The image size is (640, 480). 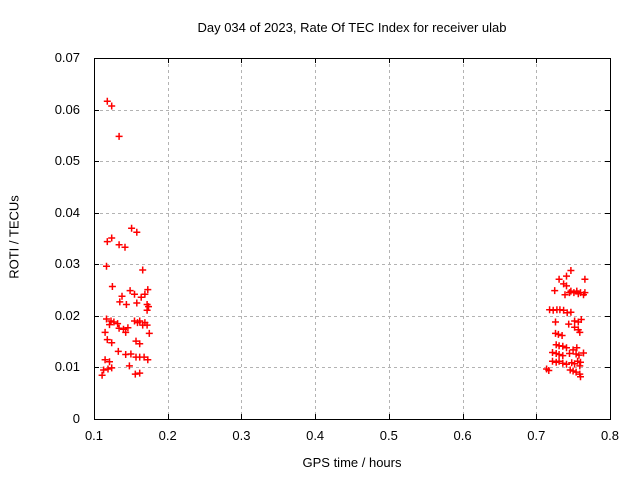 I want to click on y-tick-label: 0.03, so click(x=67, y=264).